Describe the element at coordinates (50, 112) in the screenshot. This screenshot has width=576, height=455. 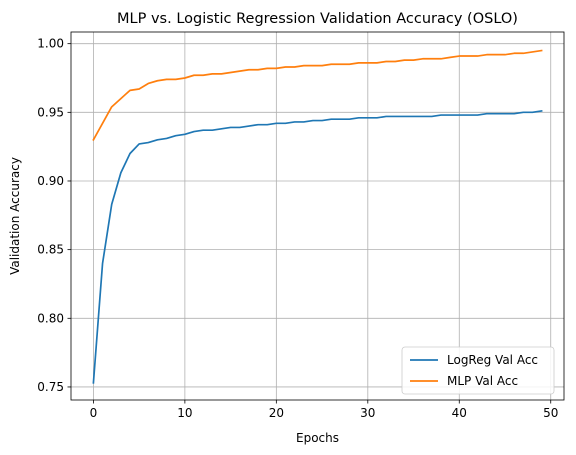
I see `y-tick-label: 0.95` at that location.